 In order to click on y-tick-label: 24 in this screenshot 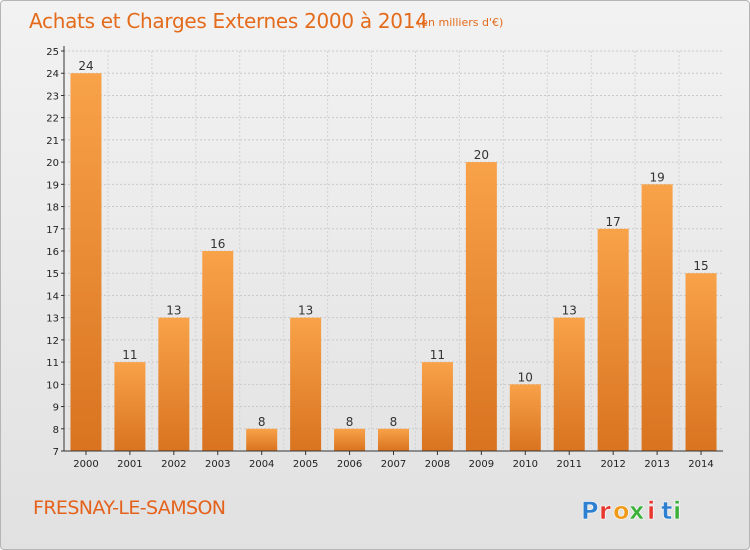, I will do `click(52, 74)`.